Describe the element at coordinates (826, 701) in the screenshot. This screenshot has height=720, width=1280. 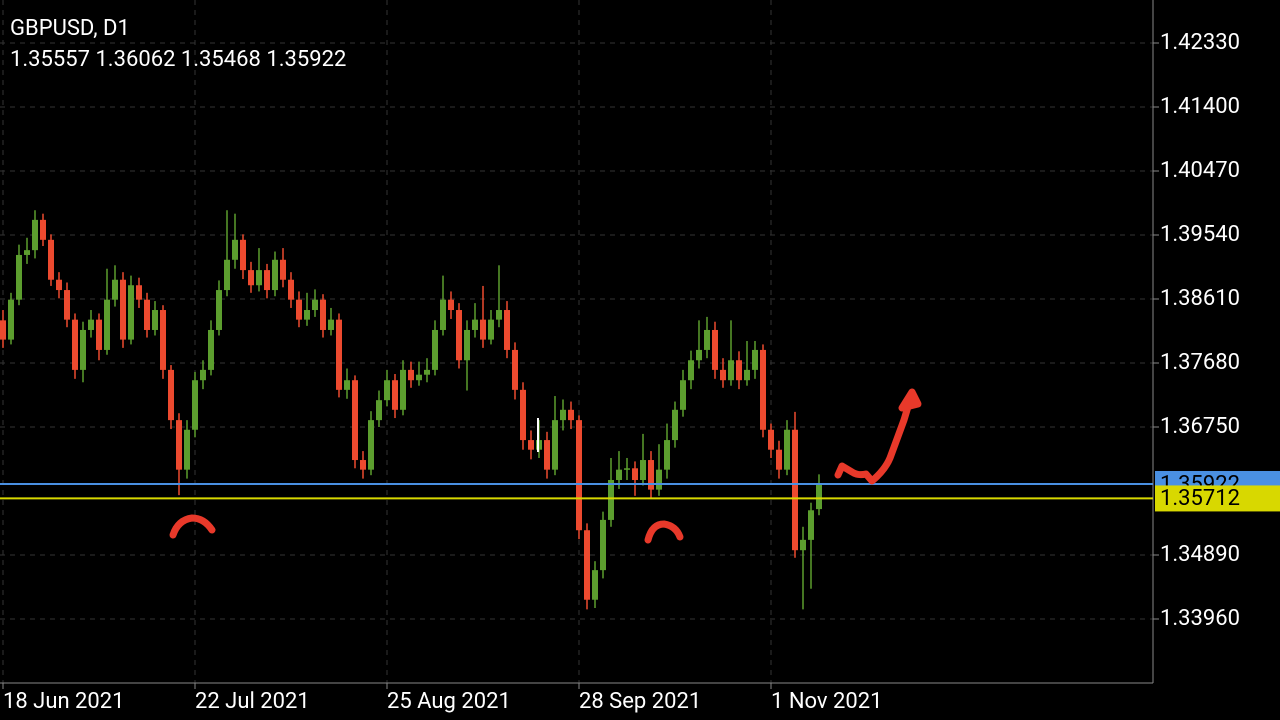
I see `x-tick-label: 1 Nov 2021` at that location.